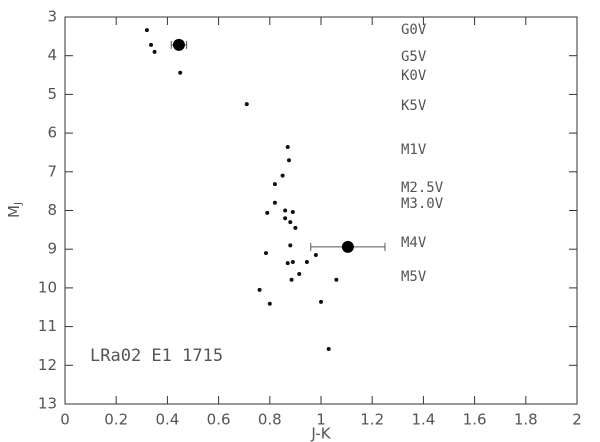  What do you see at coordinates (526, 420) in the screenshot?
I see `x-tick-label: 1.8` at bounding box center [526, 420].